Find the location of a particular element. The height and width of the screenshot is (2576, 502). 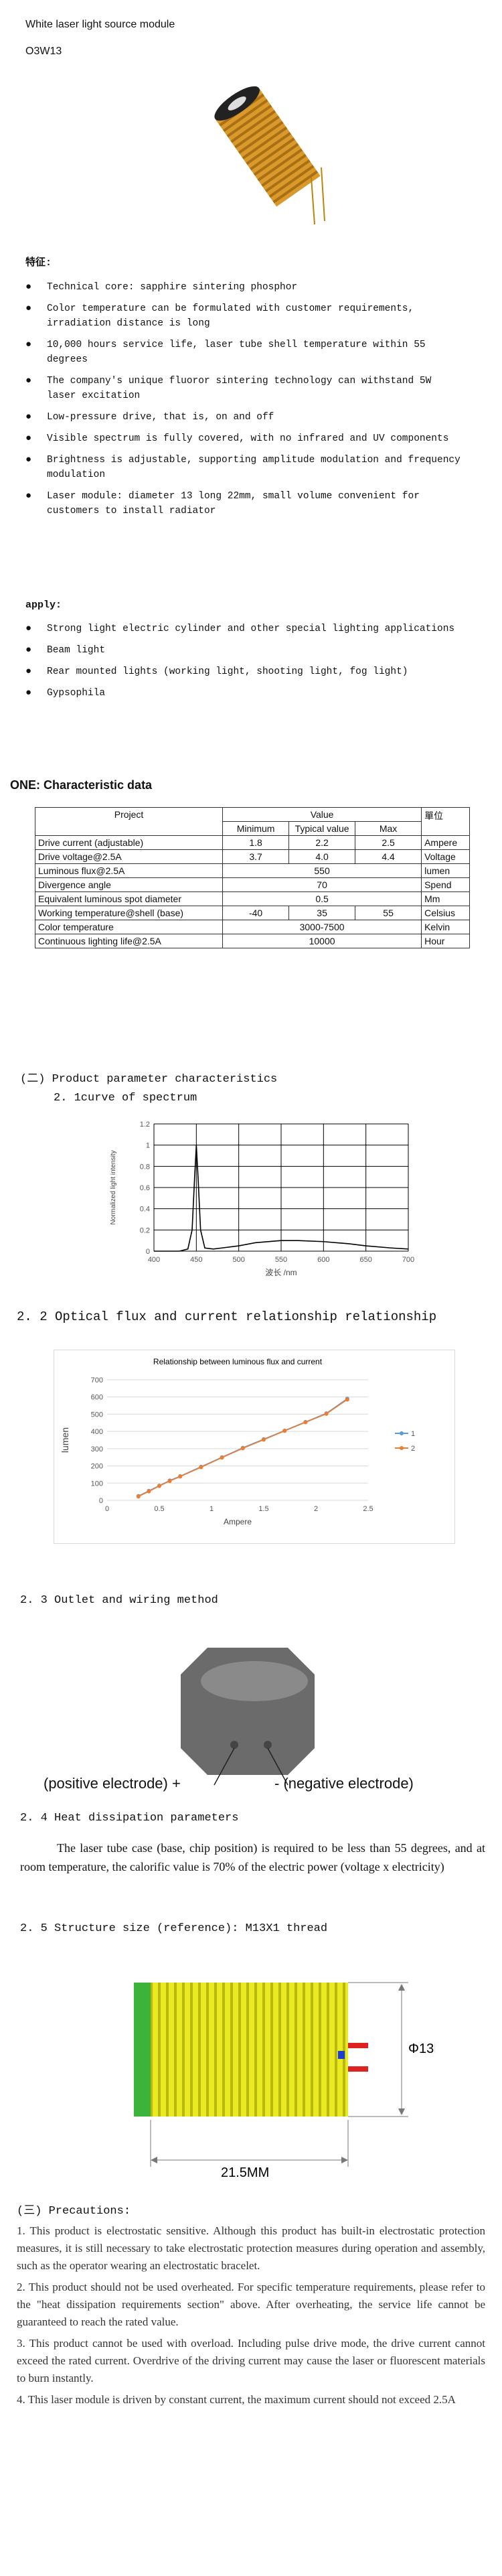

table-project: Continuous lighting life@2.5A is located at coordinates (129, 941).